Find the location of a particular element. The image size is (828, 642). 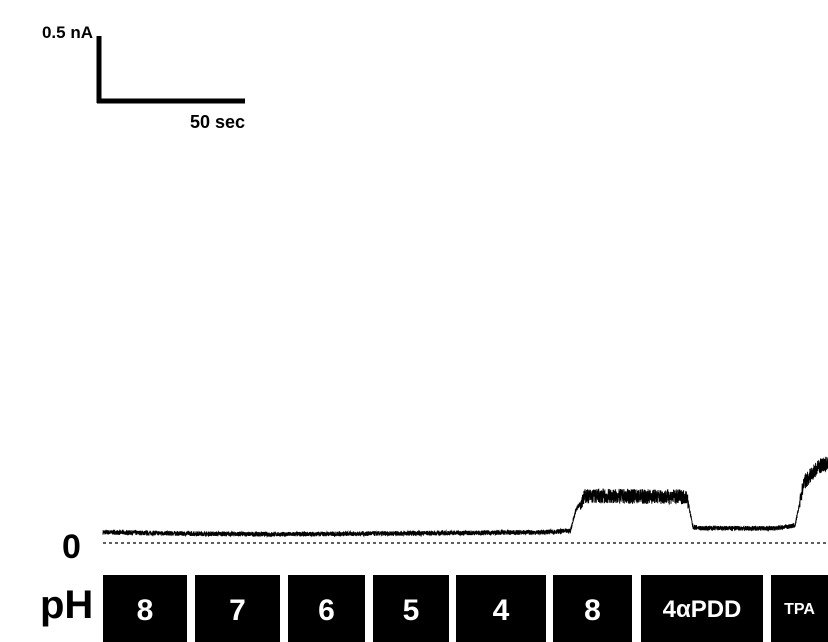

condition-segment-label: 4 is located at coordinates (501, 610).